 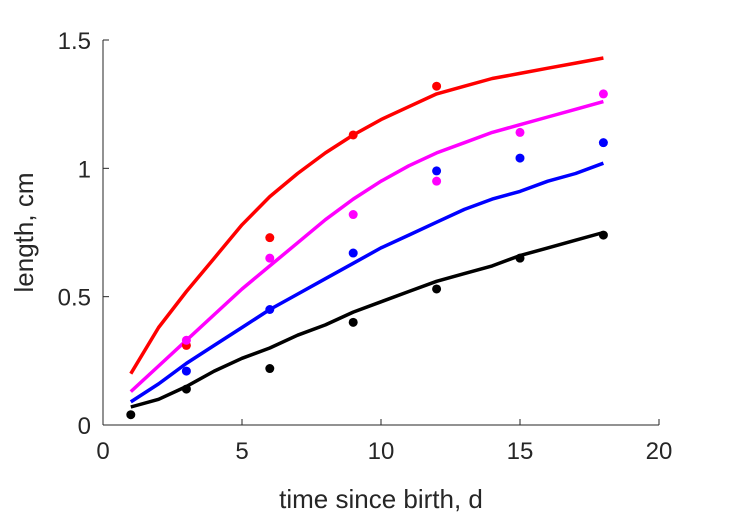 What do you see at coordinates (381, 451) in the screenshot?
I see `x-tick-label: 10` at bounding box center [381, 451].